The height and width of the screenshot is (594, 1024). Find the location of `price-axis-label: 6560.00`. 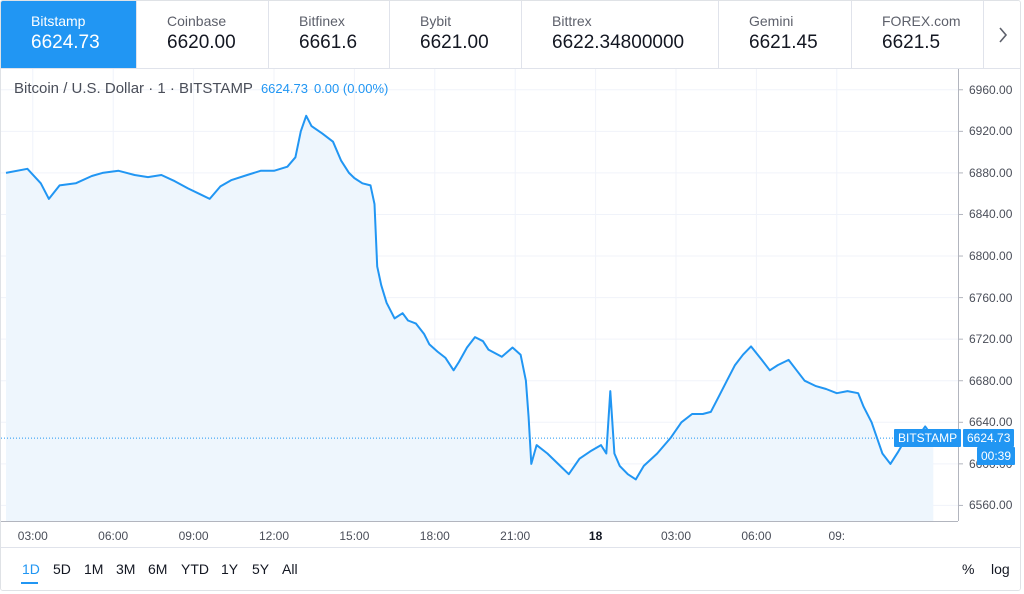

price-axis-label: 6560.00 is located at coordinates (991, 505).